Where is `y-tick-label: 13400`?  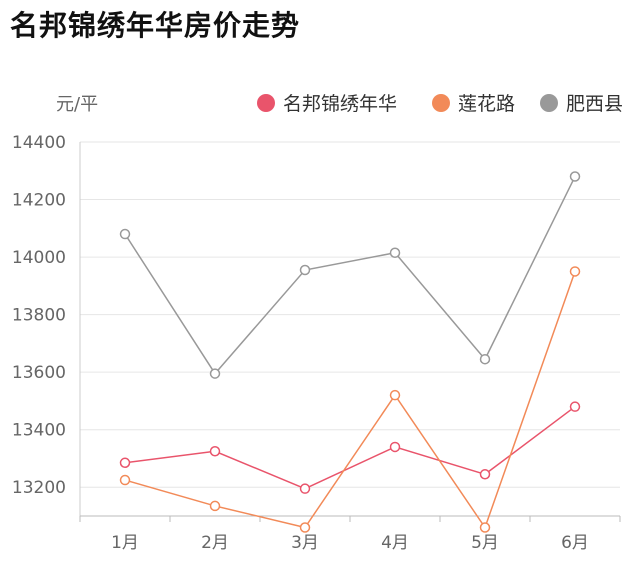
y-tick-label: 13400 is located at coordinates (39, 431).